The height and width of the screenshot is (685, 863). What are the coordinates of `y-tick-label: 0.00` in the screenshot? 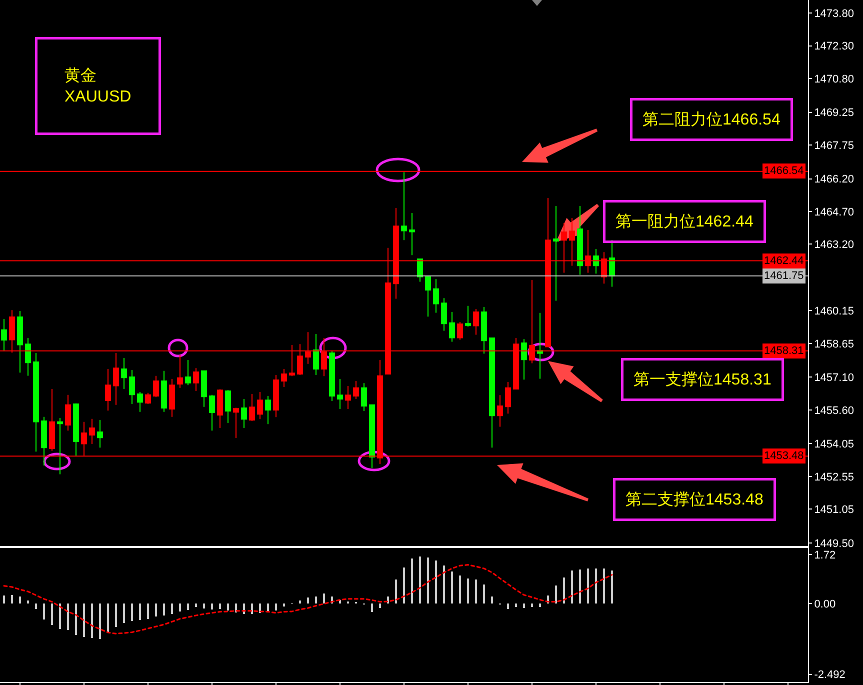 It's located at (825, 604).